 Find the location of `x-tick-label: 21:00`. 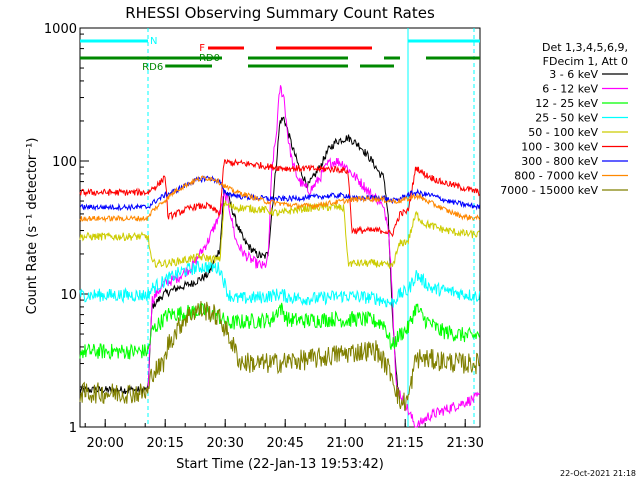

x-tick-label: 21:00 is located at coordinates (344, 443).